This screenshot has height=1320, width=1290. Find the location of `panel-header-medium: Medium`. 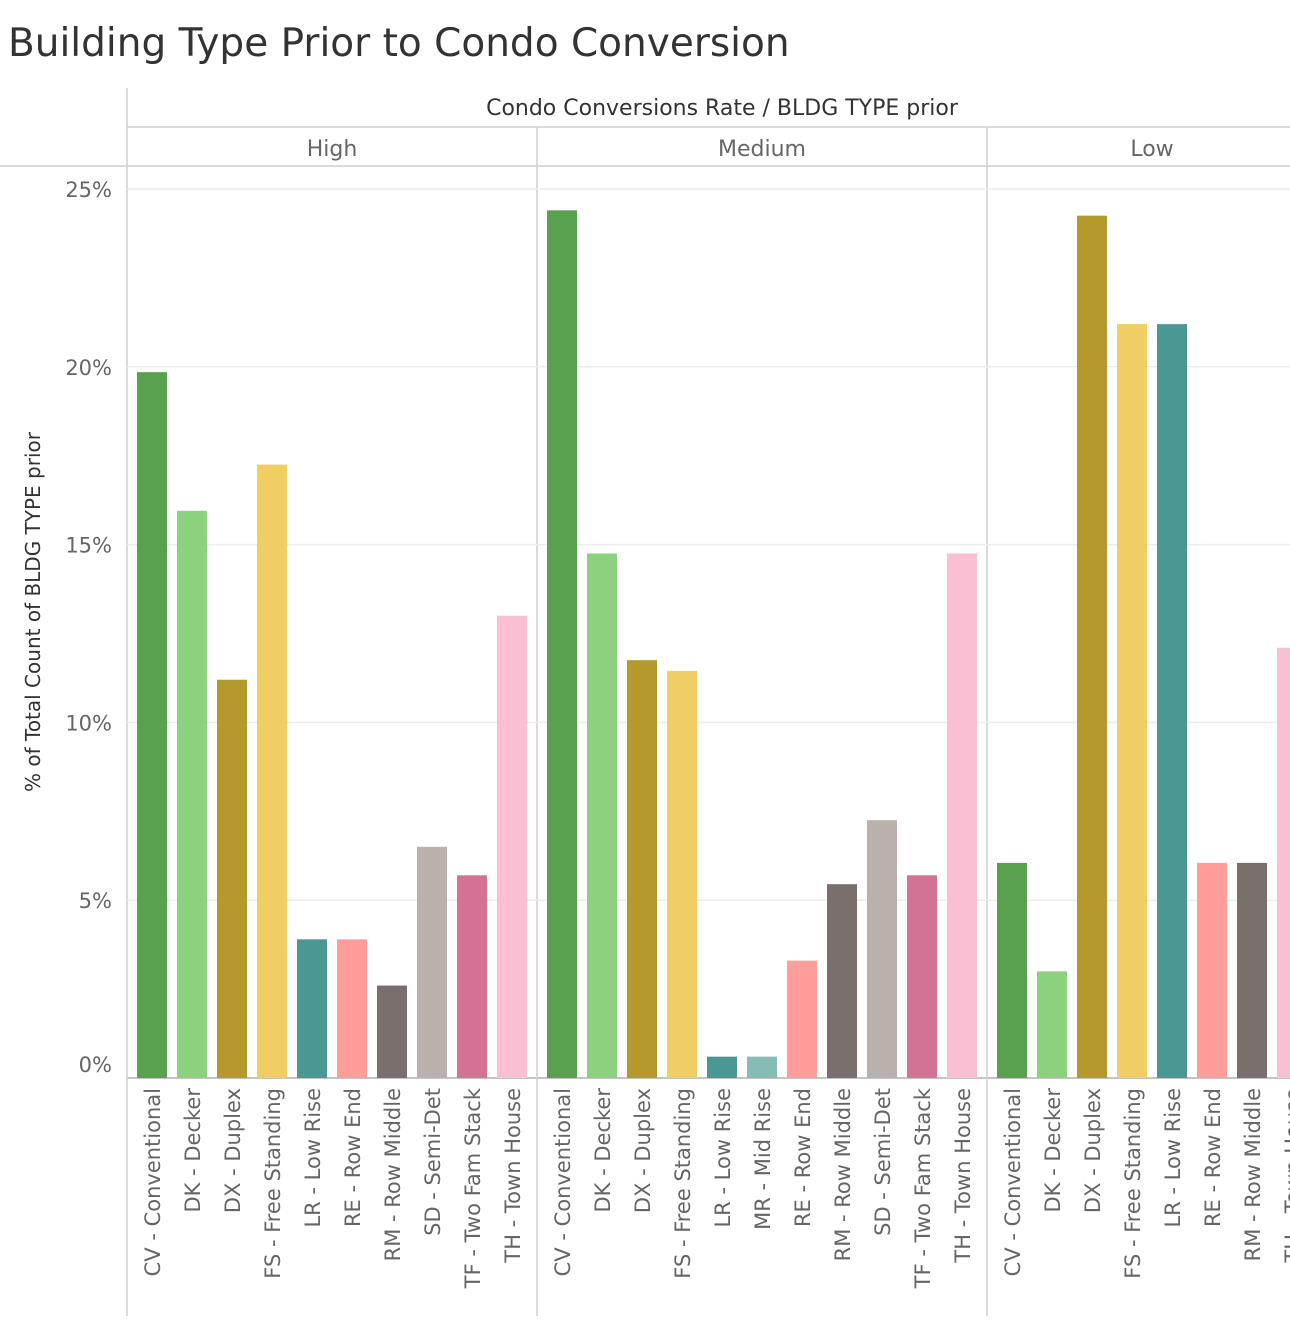

panel-header-medium: Medium is located at coordinates (762, 149).